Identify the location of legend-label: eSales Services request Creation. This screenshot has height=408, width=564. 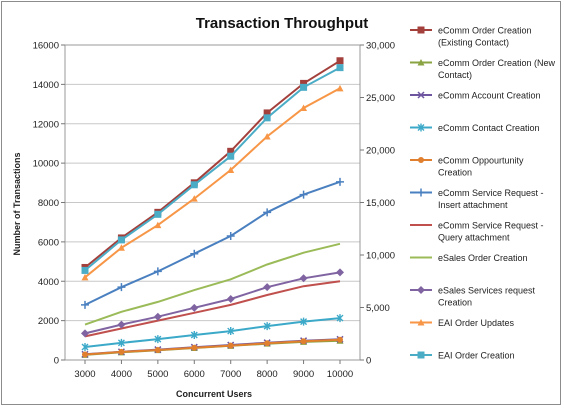
(487, 297).